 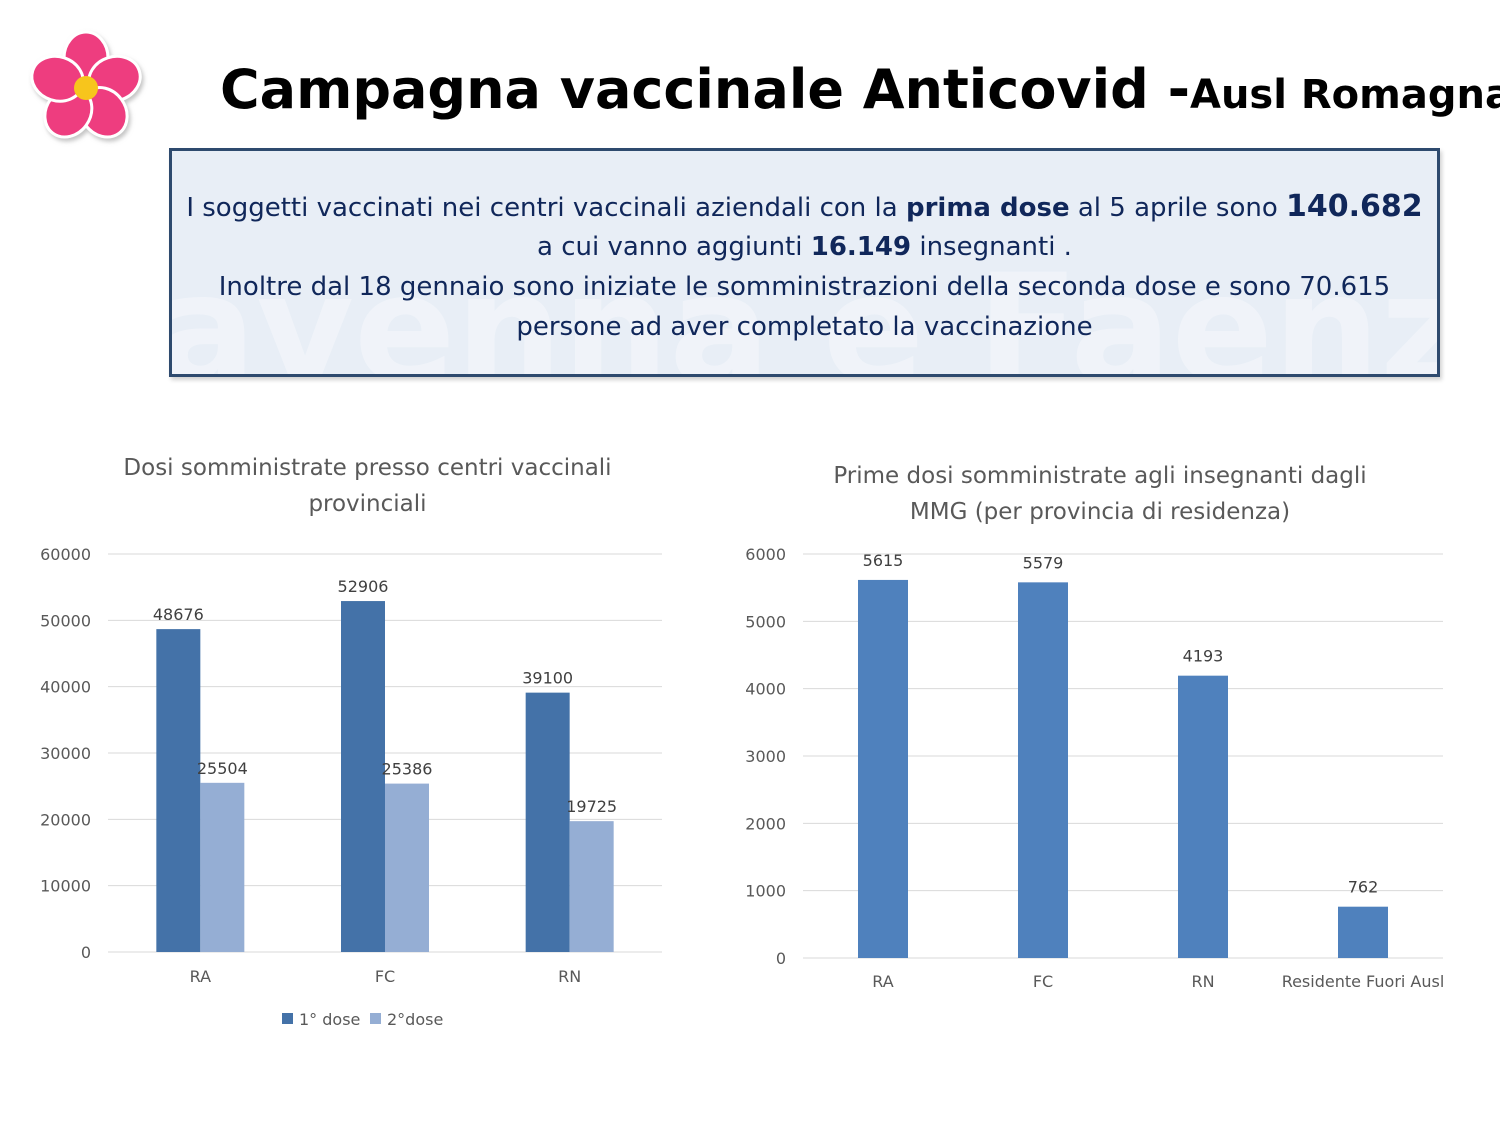 I want to click on summary-text: al 5 aprile sono, so click(x=1178, y=208).